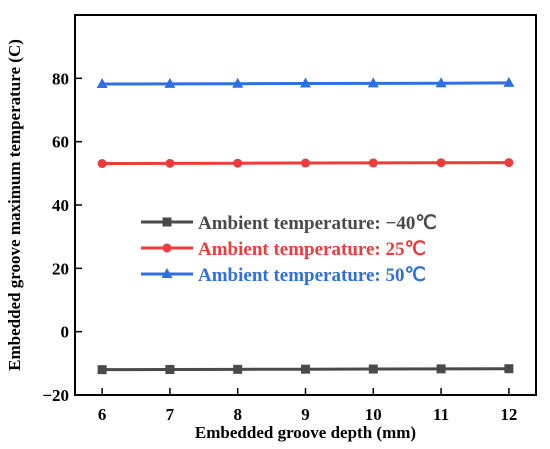  I want to click on y-tick-label: −20, so click(55, 395).